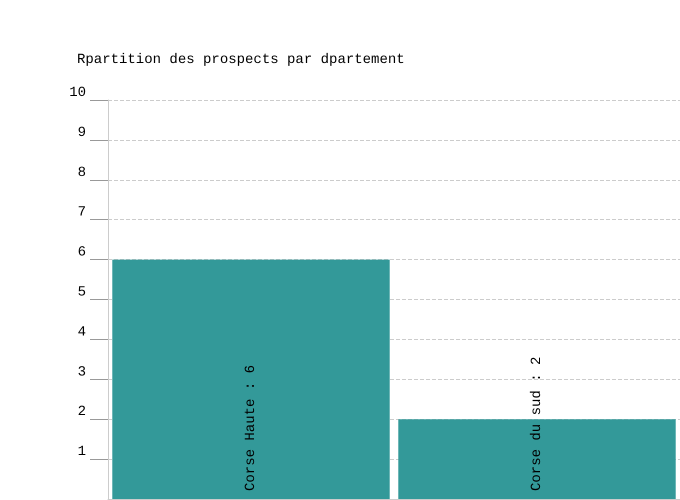 Image resolution: width=680 pixels, height=500 pixels. Describe the element at coordinates (537, 423) in the screenshot. I see `data-label: Corse du sud : 2` at that location.